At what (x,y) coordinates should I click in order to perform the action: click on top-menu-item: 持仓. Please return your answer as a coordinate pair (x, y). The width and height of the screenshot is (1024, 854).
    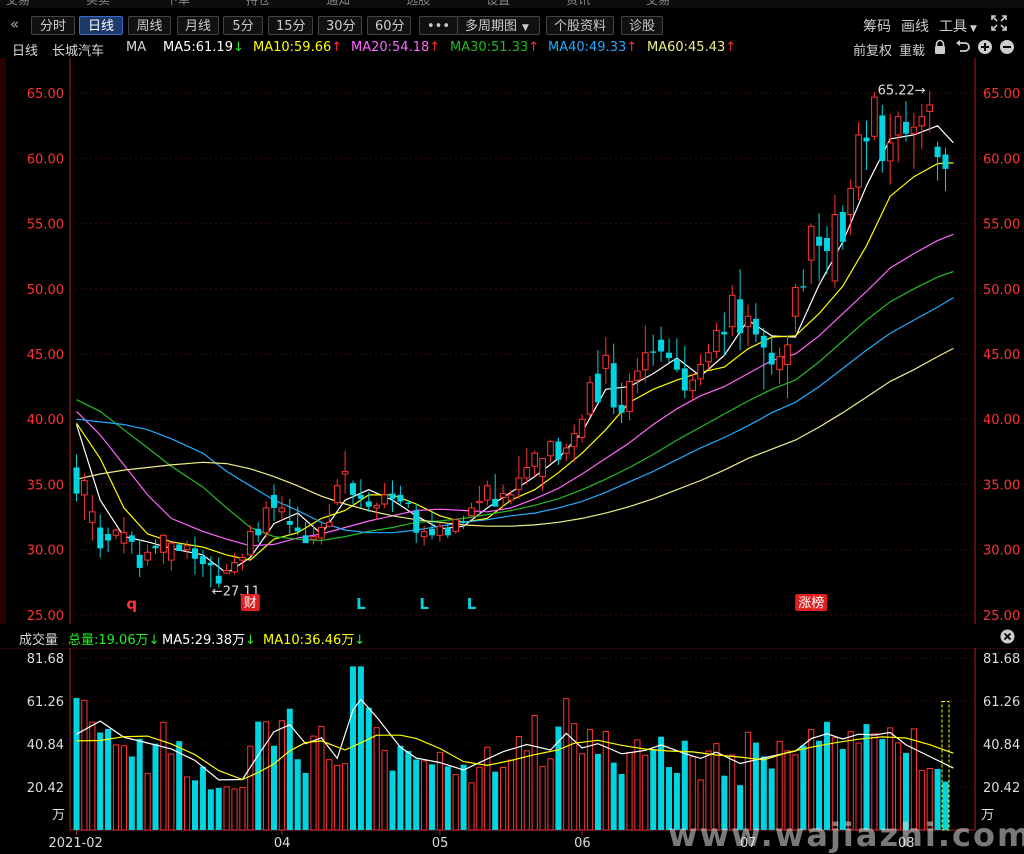
    Looking at the image, I should click on (258, 3).